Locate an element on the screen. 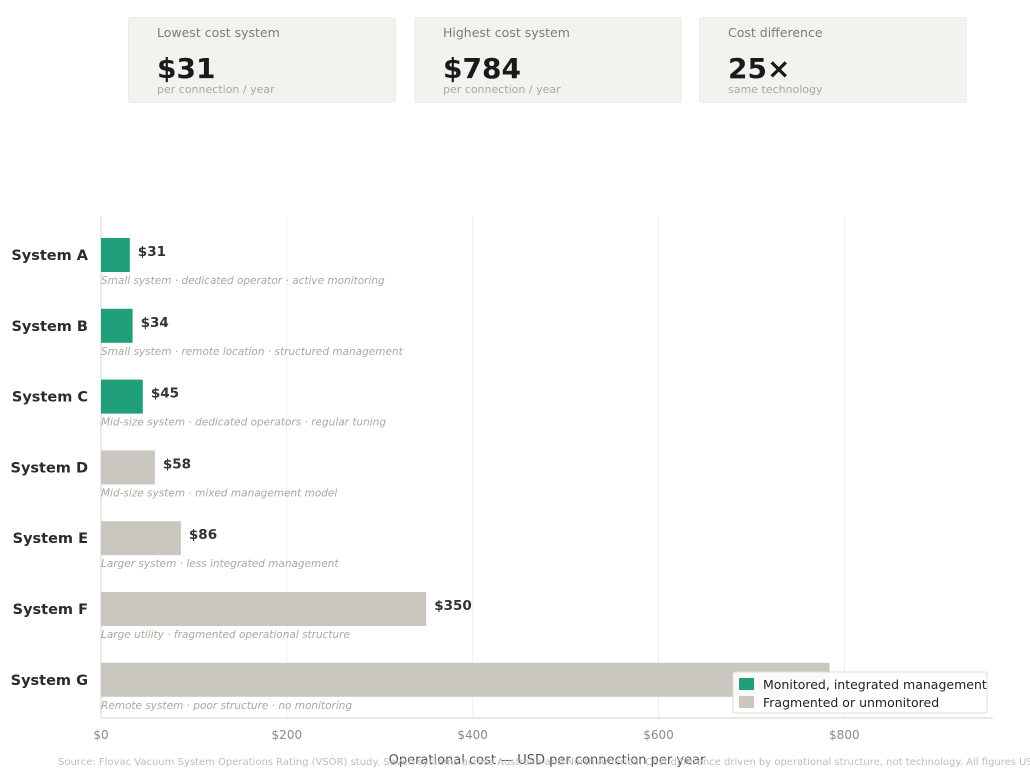 The image size is (1030, 778). category-label: System B is located at coordinates (49, 327).